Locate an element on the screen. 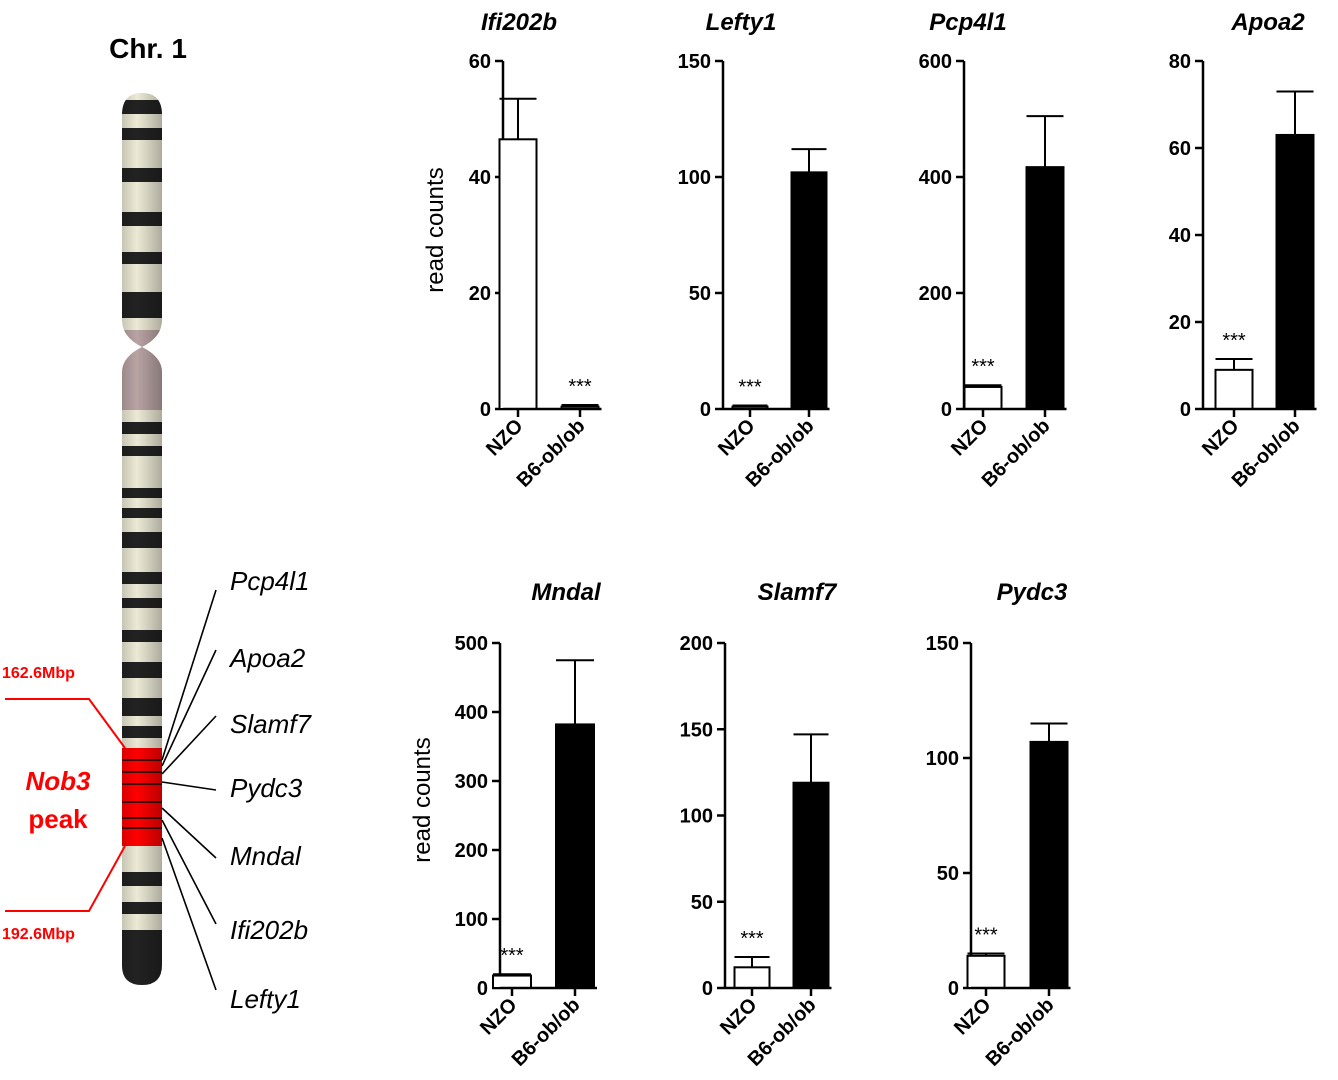 The image size is (1338, 1080). chart-title: Pcp4l1 is located at coordinates (967, 22).